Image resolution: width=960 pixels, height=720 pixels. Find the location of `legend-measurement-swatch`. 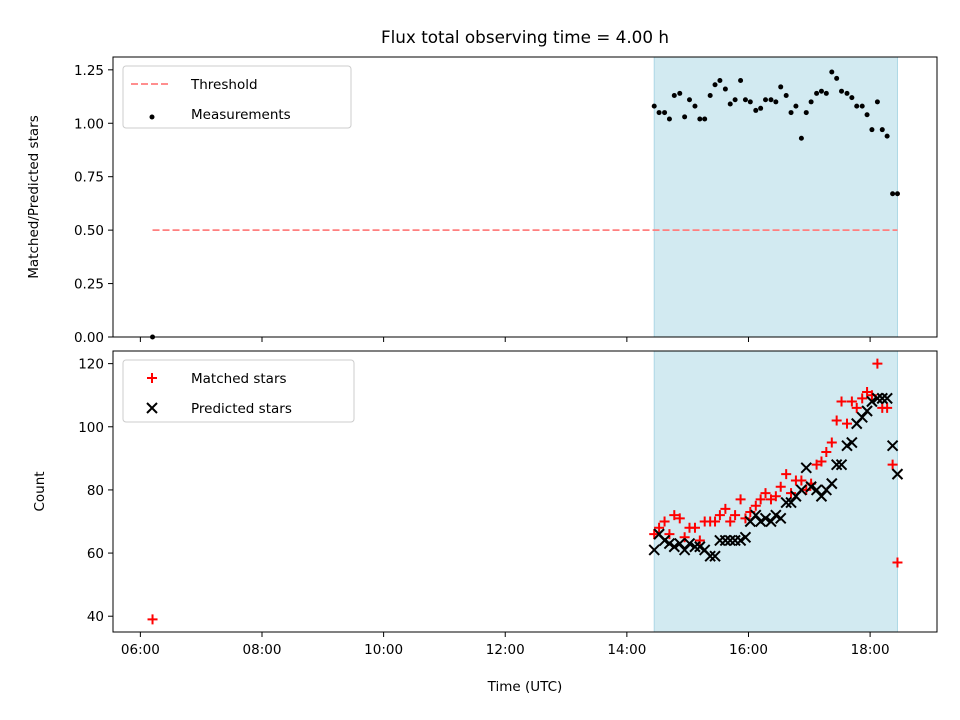

legend-measurement-swatch is located at coordinates (152, 117).